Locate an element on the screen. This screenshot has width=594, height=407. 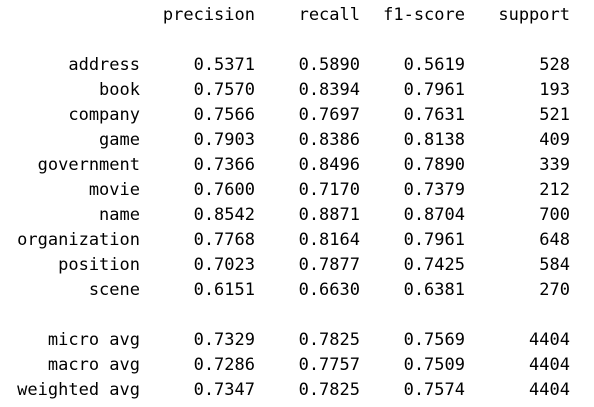
recall-value: 0.8871 is located at coordinates (329, 215).